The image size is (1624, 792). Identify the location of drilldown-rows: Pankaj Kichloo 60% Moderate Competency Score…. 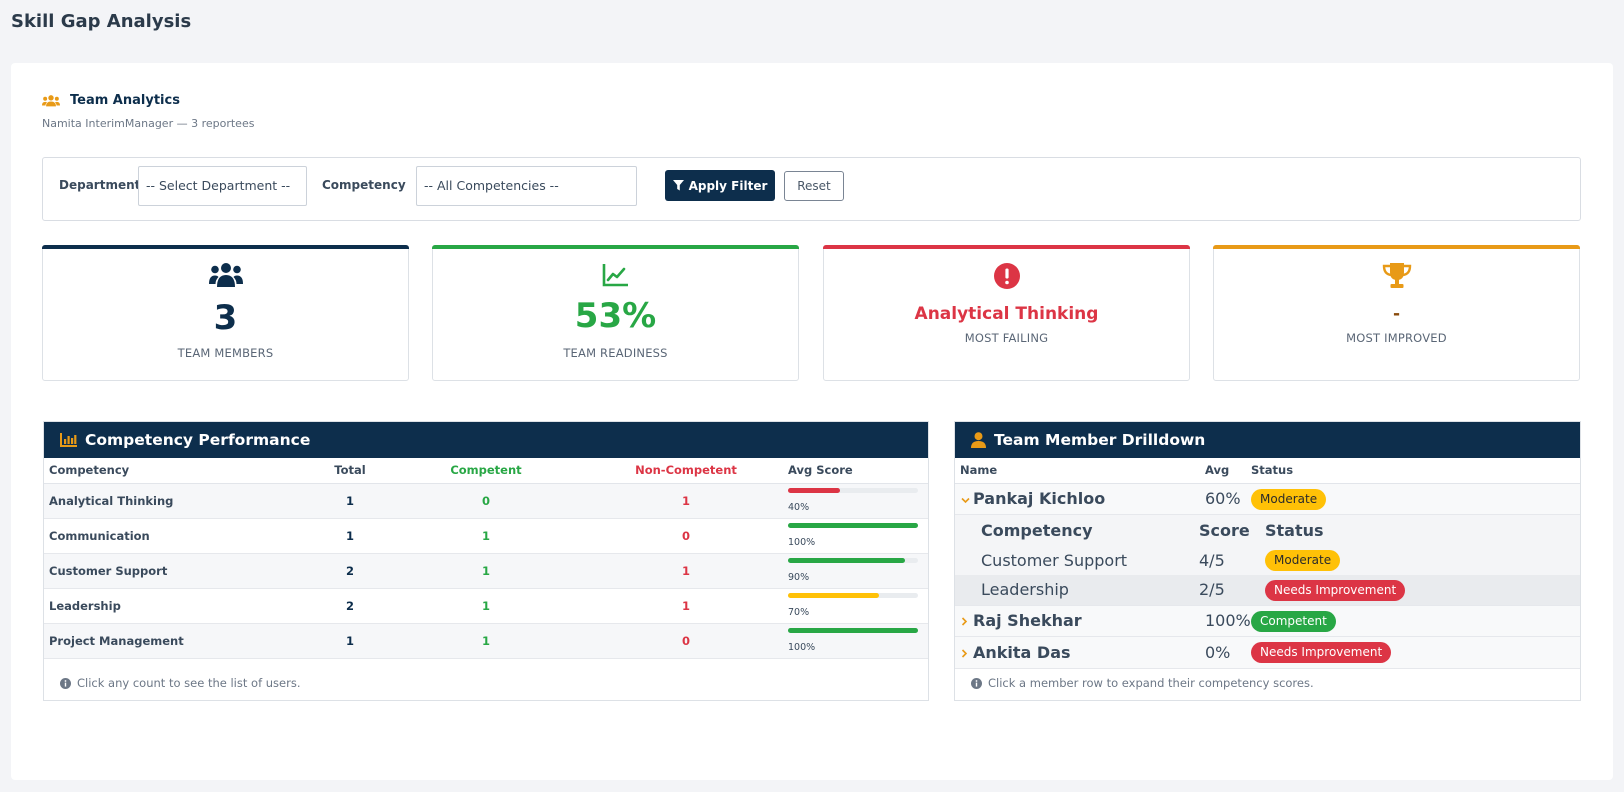
(1267, 576).